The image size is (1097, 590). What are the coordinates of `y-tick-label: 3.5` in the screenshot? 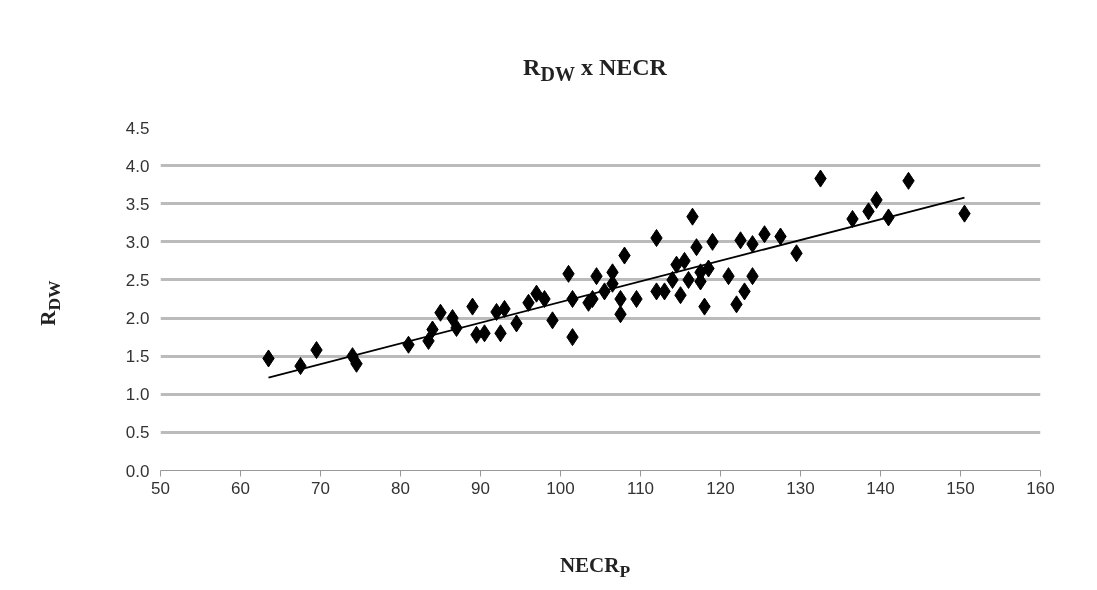 It's located at (137, 204).